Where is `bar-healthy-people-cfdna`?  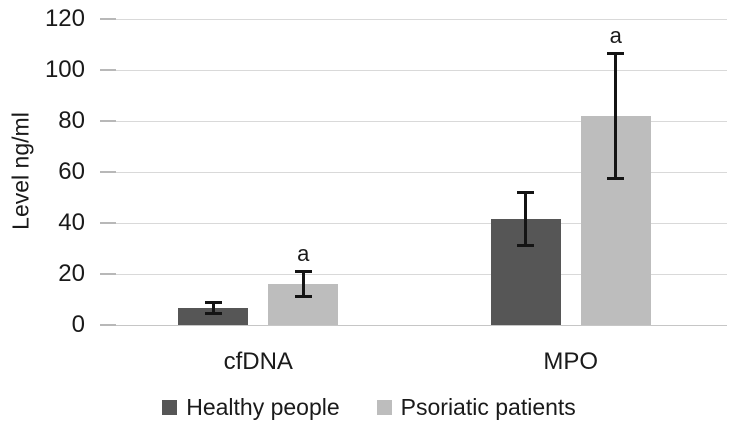 bar-healthy-people-cfdna is located at coordinates (213, 316).